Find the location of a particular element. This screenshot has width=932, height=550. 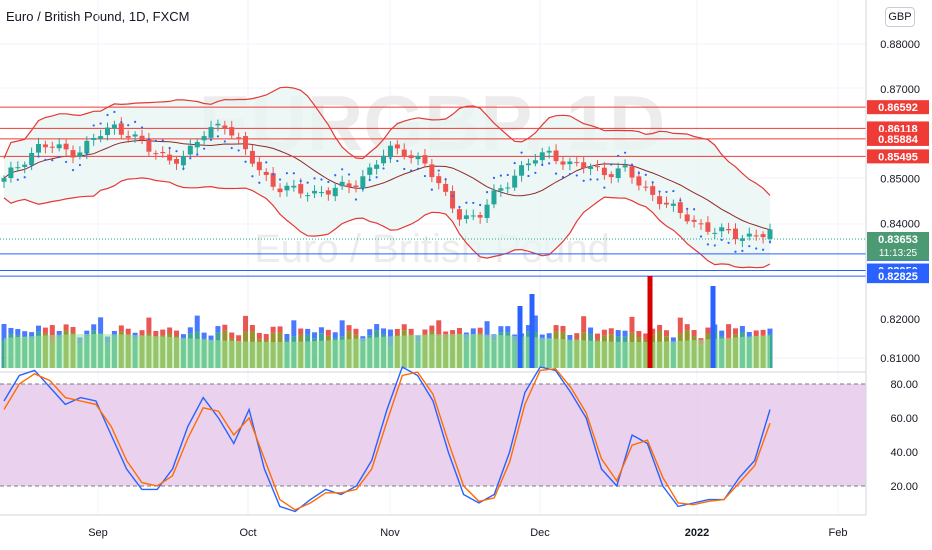

currency-button: GBP is located at coordinates (900, 17).